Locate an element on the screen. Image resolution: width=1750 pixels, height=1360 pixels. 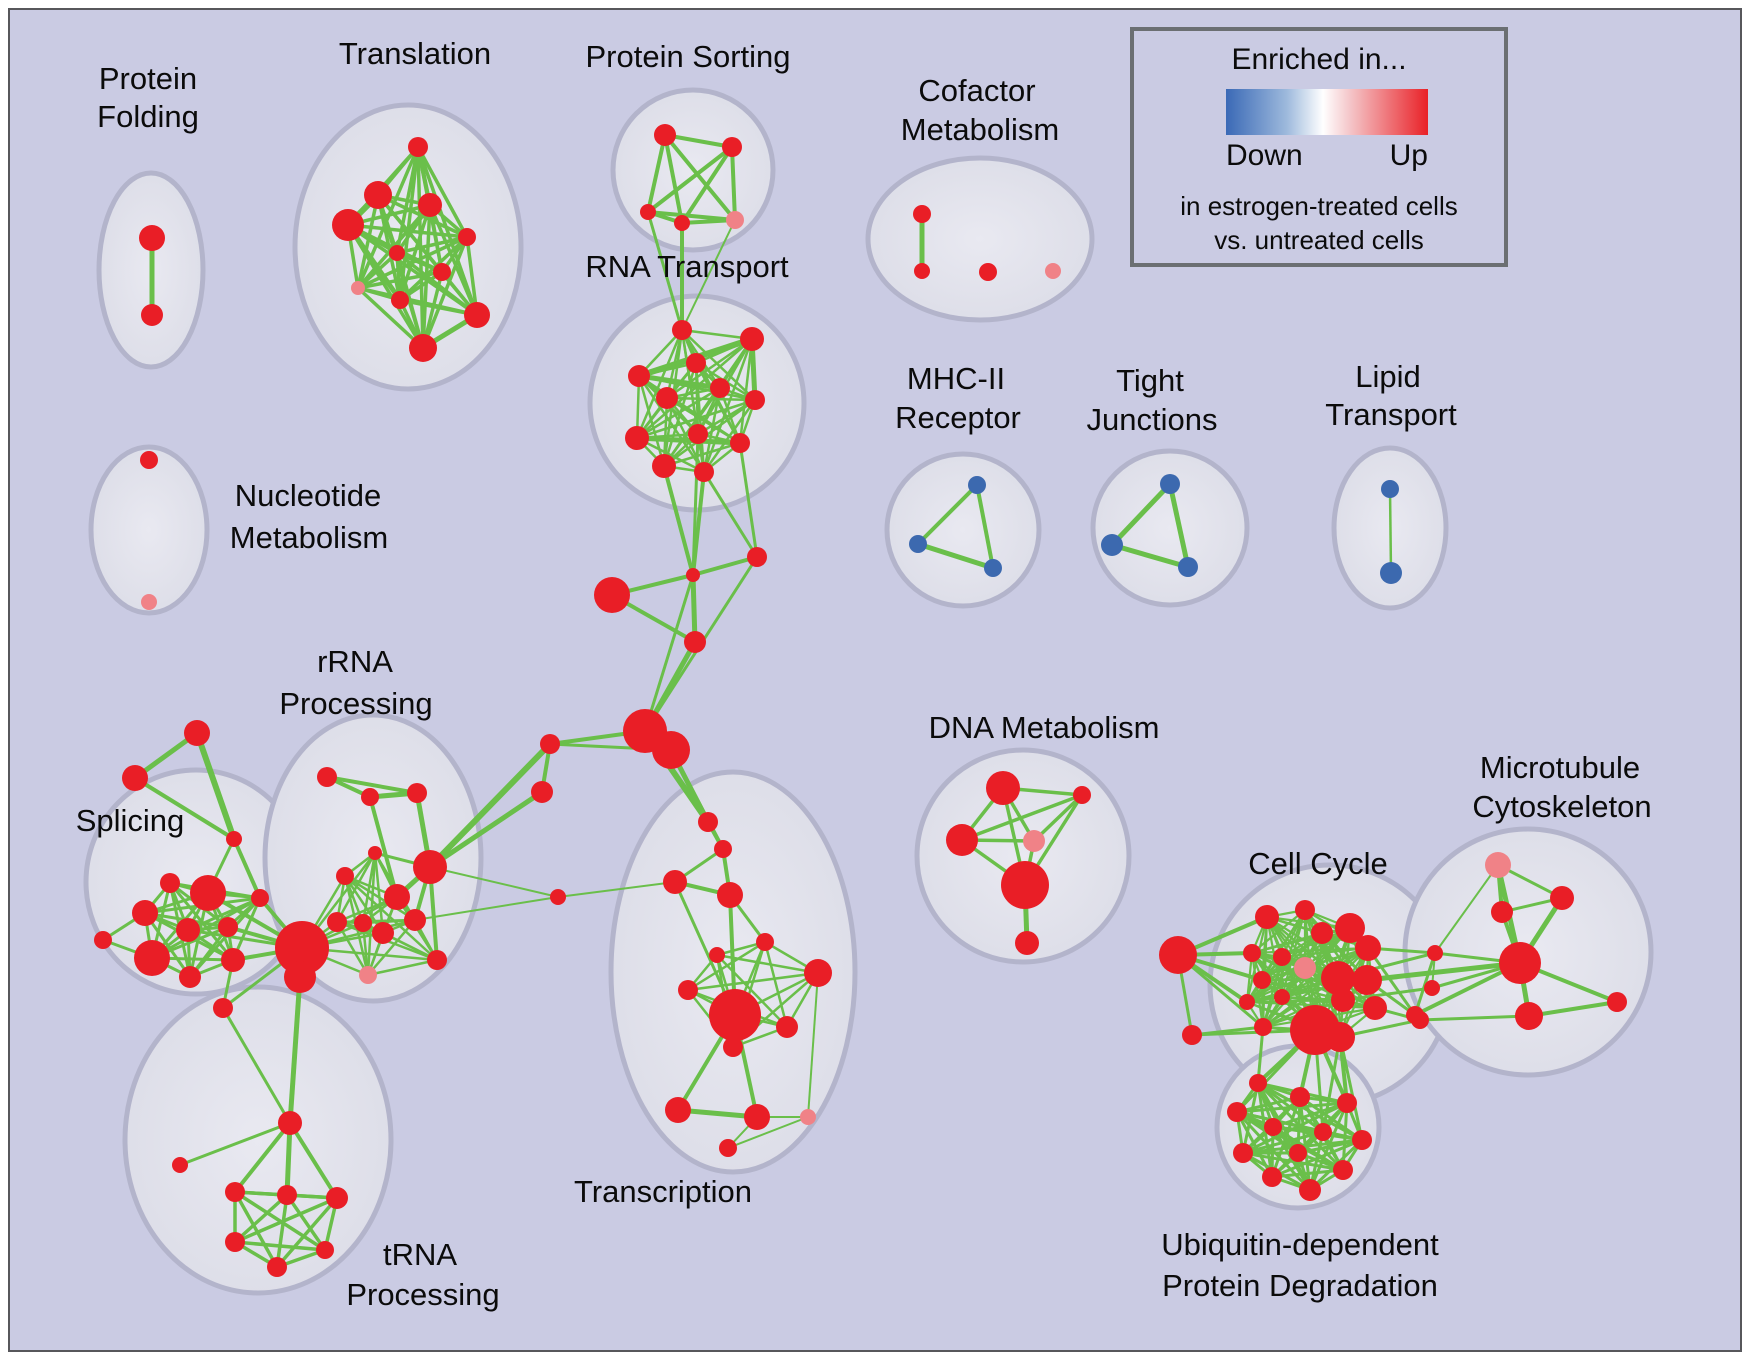
gene-set-node-lt1 is located at coordinates (1390, 489).